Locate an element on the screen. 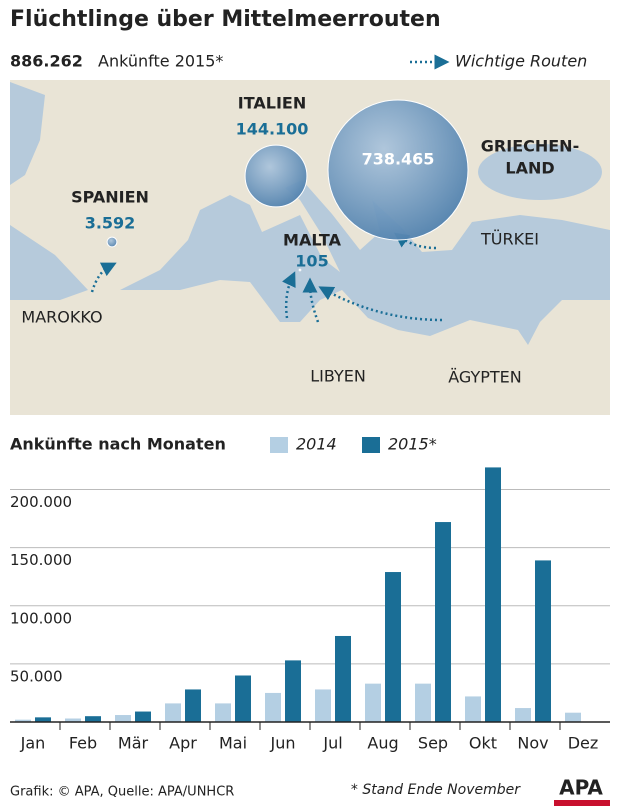 Image resolution: width=620 pixels, height=810 pixels. value-label: 144.100 is located at coordinates (272, 129).